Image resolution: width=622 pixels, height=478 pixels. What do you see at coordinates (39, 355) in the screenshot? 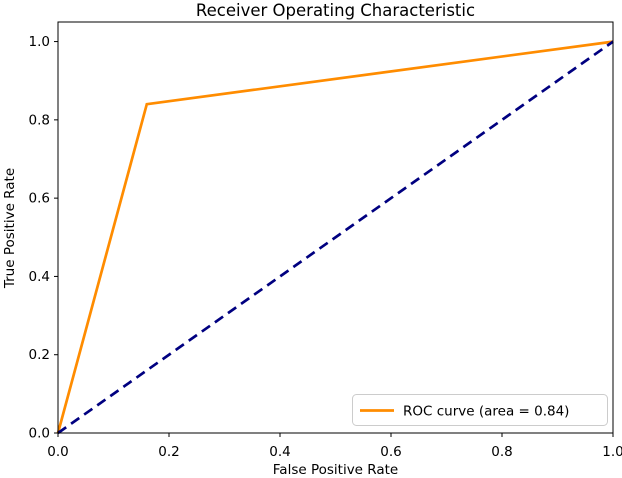
I see `y-tick-label: 0.2` at bounding box center [39, 355].